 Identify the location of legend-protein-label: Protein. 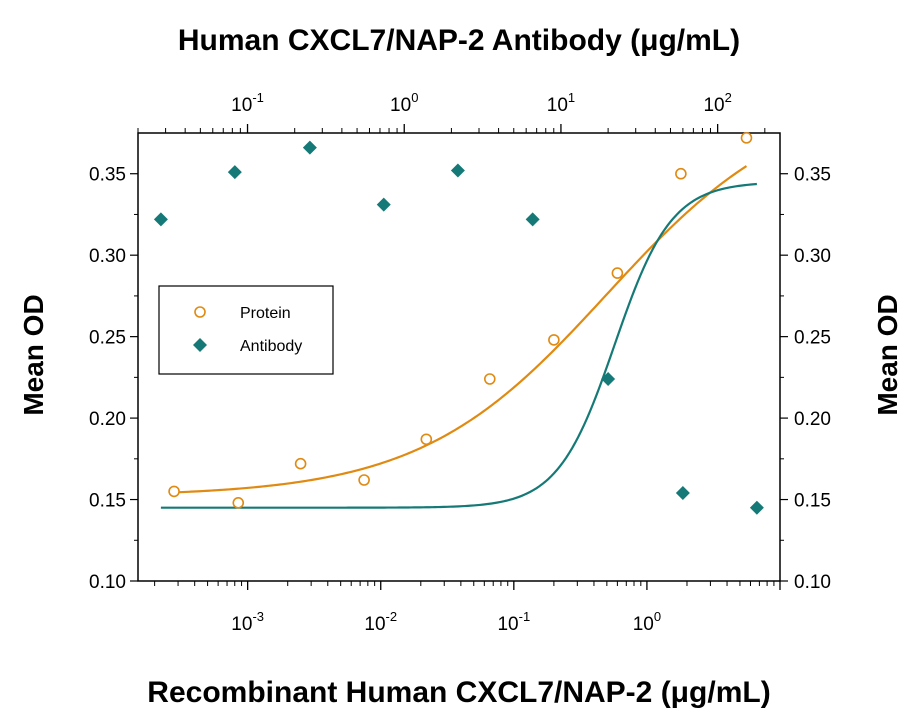
(265, 313).